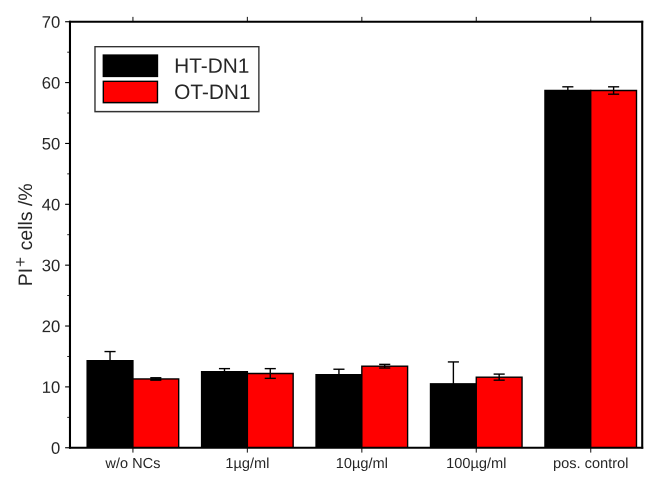 This screenshot has height=483, width=654. Describe the element at coordinates (51, 326) in the screenshot. I see `y-tick-label: 20` at that location.